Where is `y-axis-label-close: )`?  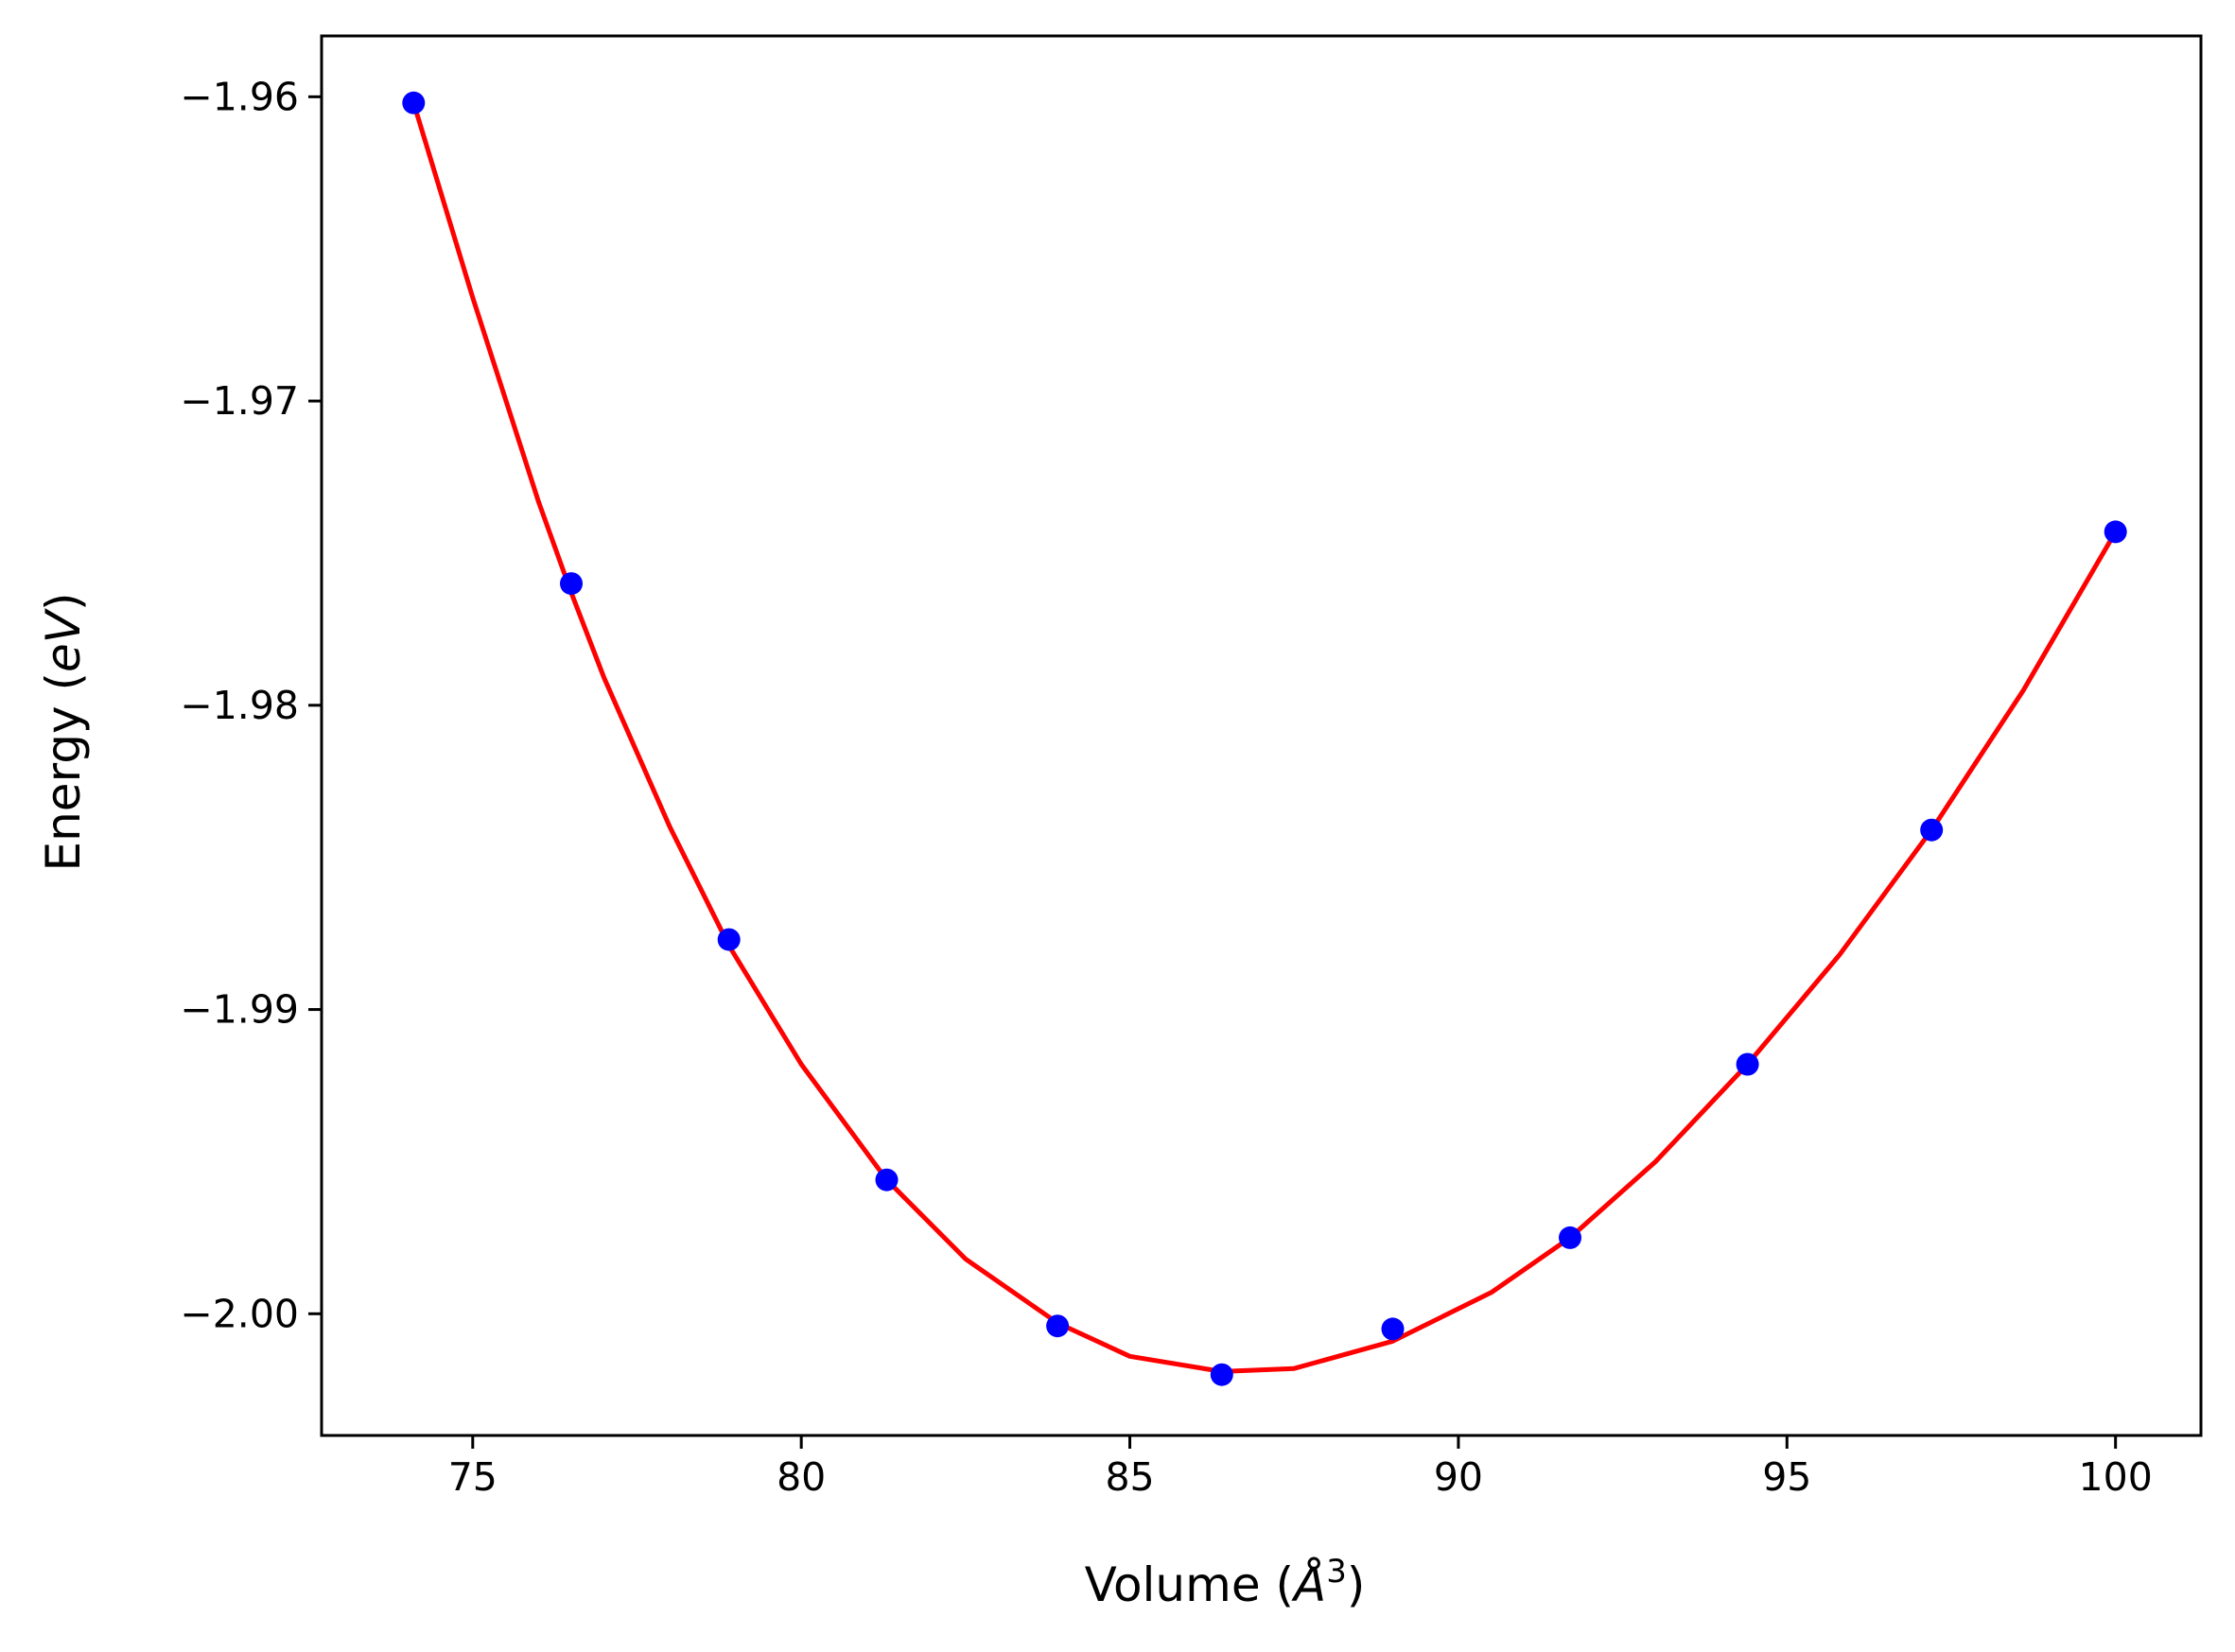 y-axis-label-close: ) is located at coordinates (63, 603).